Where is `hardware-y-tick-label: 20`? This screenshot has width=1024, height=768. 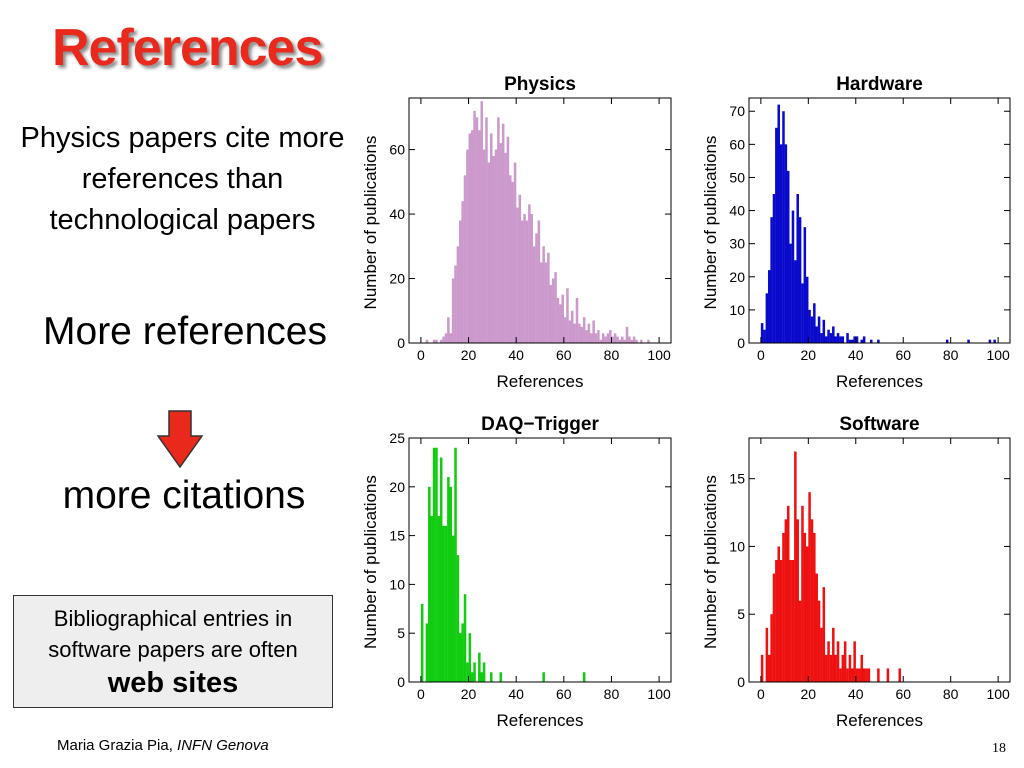
hardware-y-tick-label: 20 is located at coordinates (737, 277).